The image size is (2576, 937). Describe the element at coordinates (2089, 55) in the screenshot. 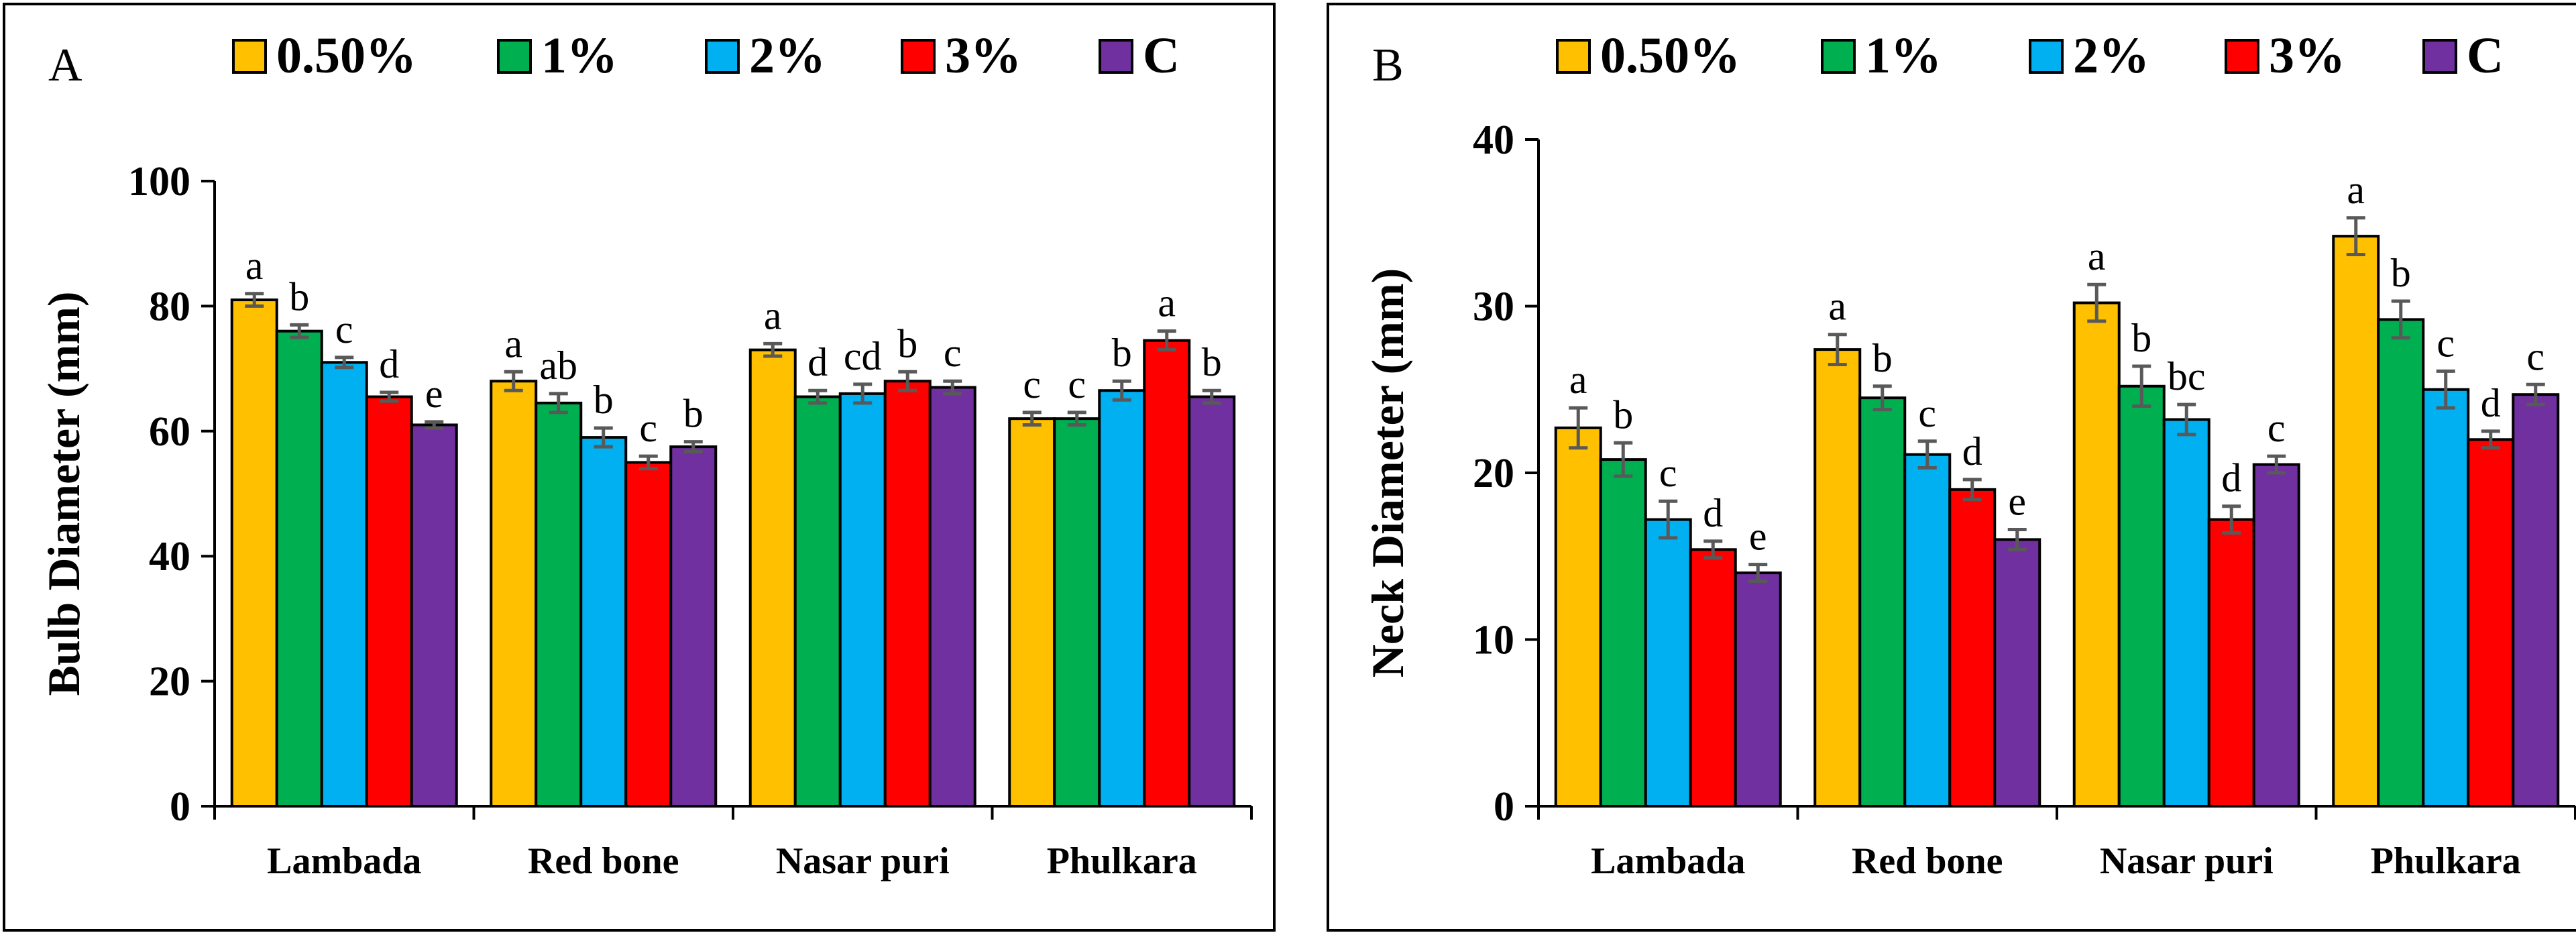

I see `legend-item-2pct: 2%` at that location.